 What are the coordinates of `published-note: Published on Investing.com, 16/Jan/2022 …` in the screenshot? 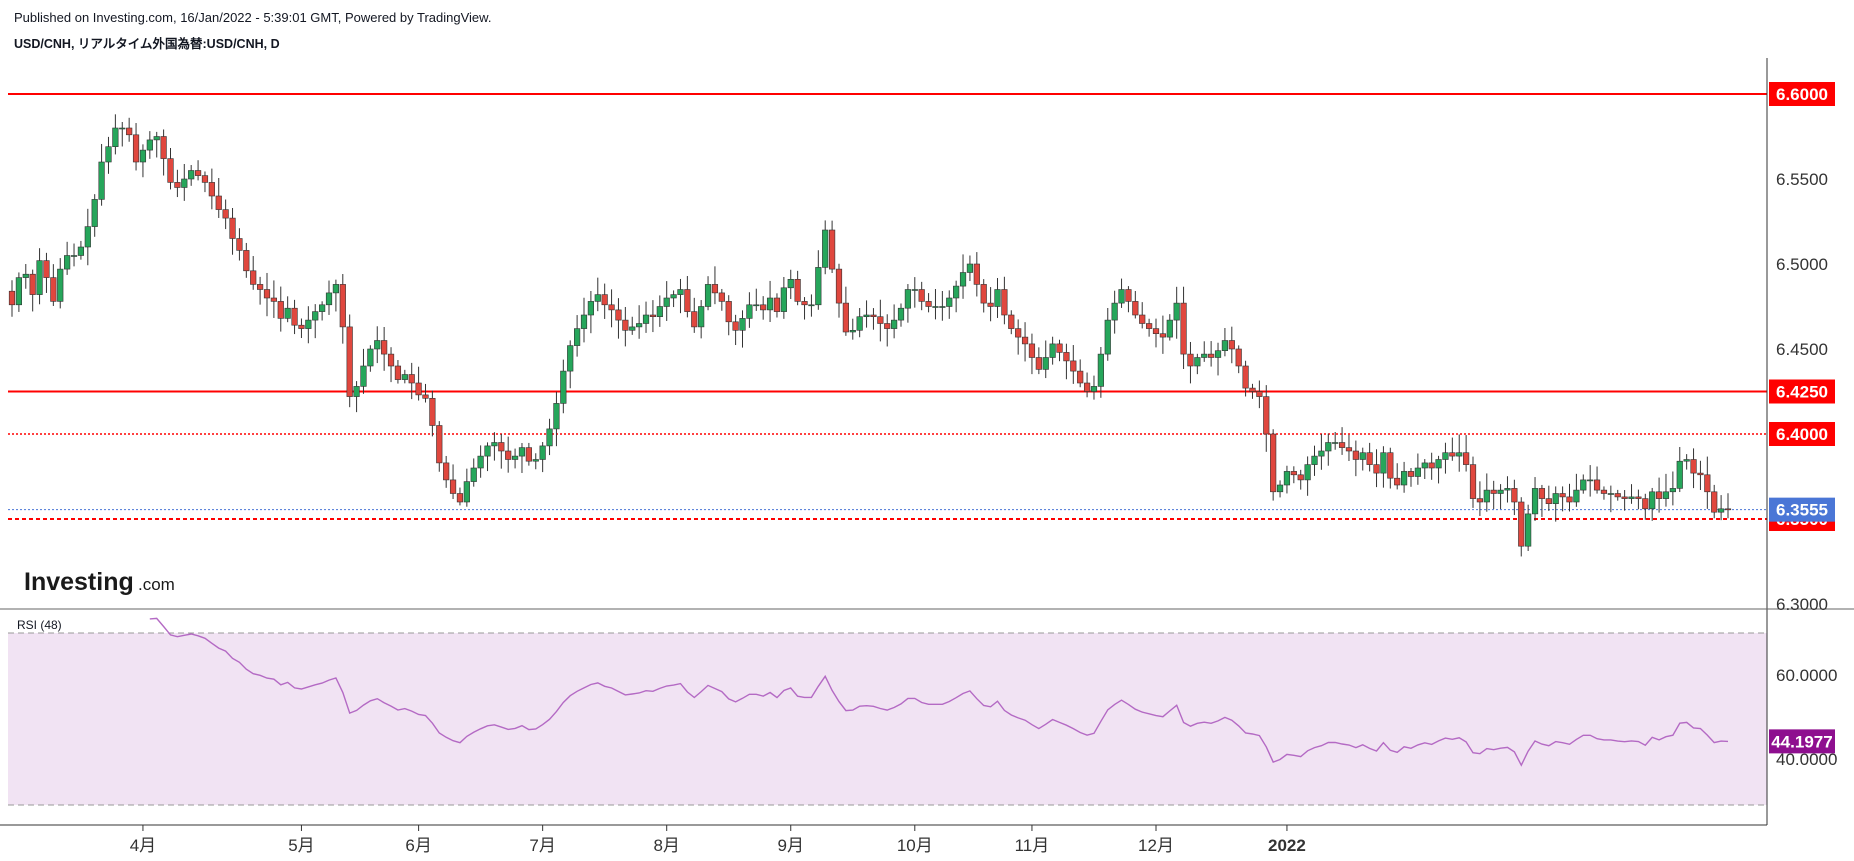 It's located at (253, 17).